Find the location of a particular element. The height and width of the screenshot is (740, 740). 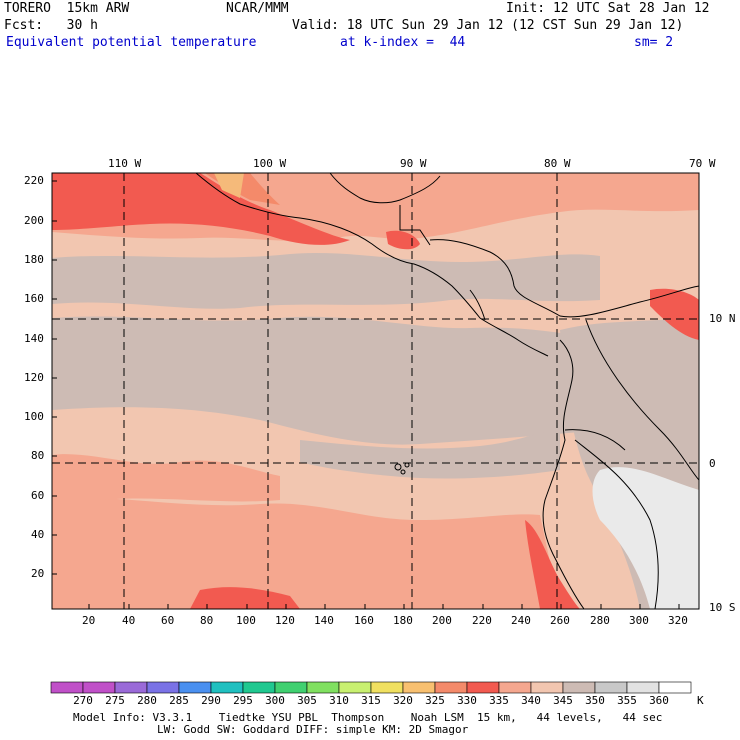

y-label: 180 is located at coordinates (34, 259).